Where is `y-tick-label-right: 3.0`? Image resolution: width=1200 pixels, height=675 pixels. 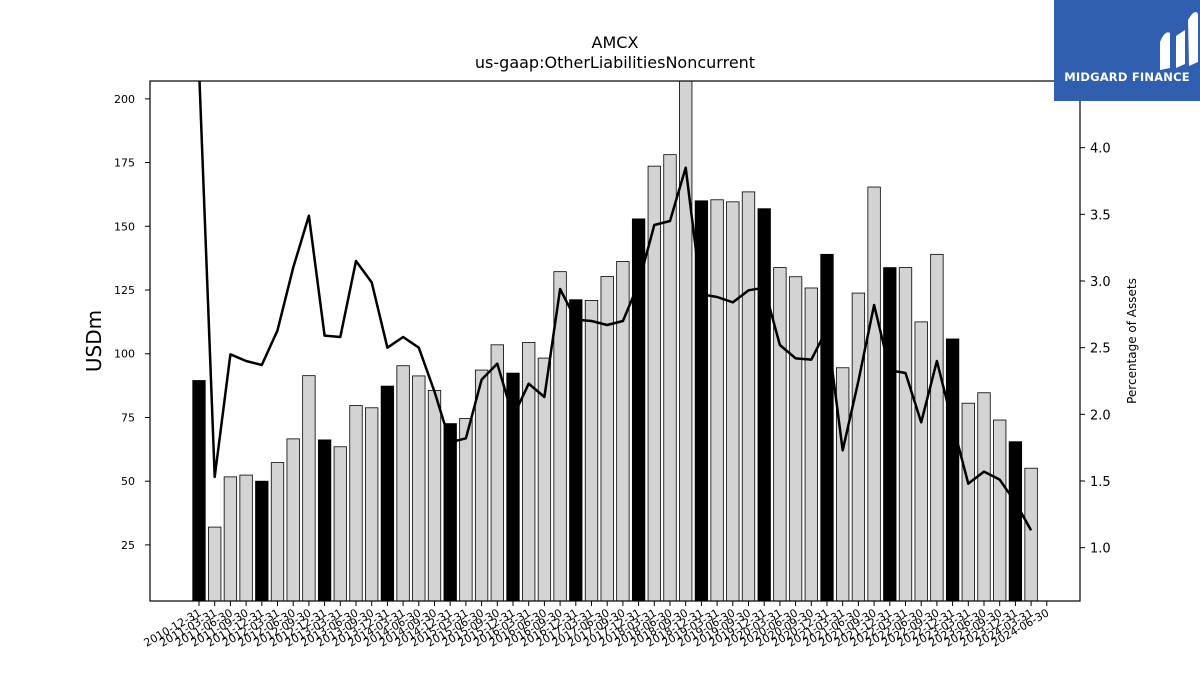 y-tick-label-right: 3.0 is located at coordinates (1100, 282).